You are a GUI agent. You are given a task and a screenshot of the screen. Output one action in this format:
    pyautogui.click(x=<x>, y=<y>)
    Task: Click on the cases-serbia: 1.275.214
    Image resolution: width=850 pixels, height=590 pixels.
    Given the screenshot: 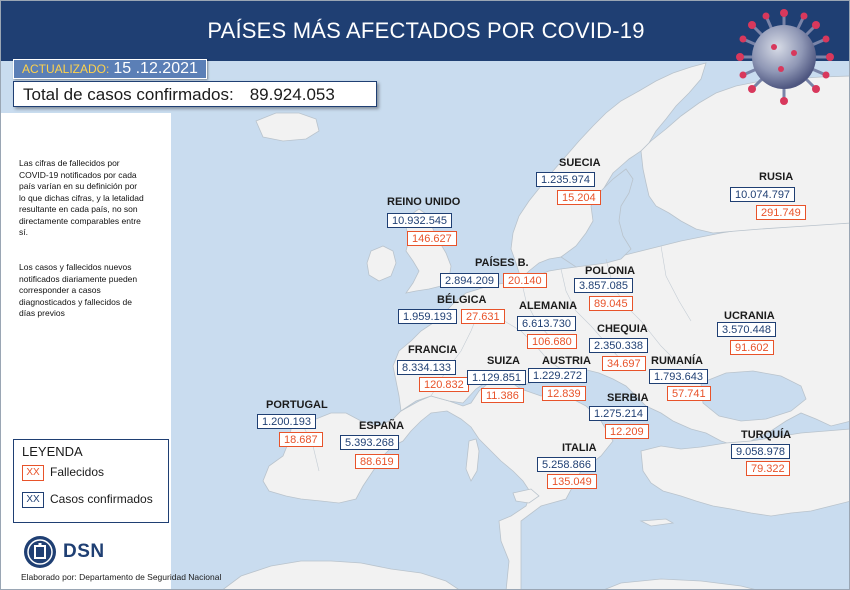 What is the action you would take?
    pyautogui.click(x=618, y=413)
    